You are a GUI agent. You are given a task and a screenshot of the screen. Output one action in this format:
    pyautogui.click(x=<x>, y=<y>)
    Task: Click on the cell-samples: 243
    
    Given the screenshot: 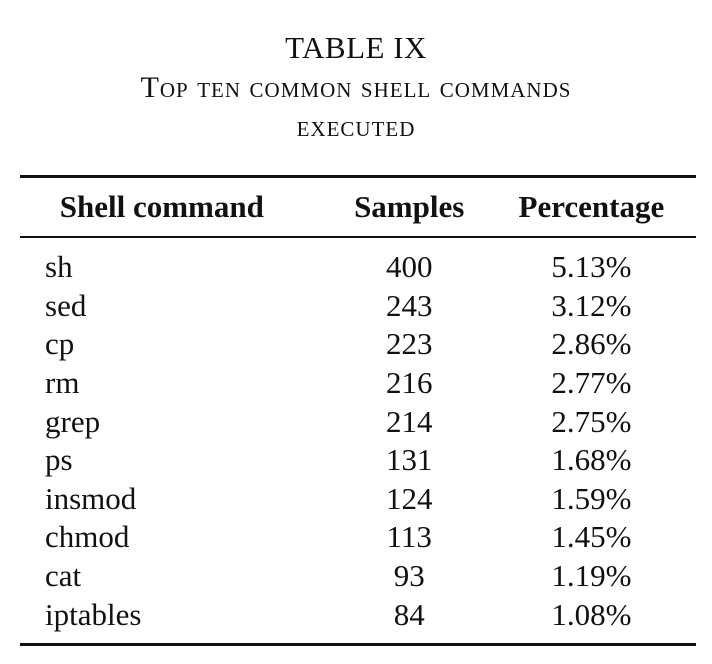 What is the action you would take?
    pyautogui.click(x=409, y=305)
    